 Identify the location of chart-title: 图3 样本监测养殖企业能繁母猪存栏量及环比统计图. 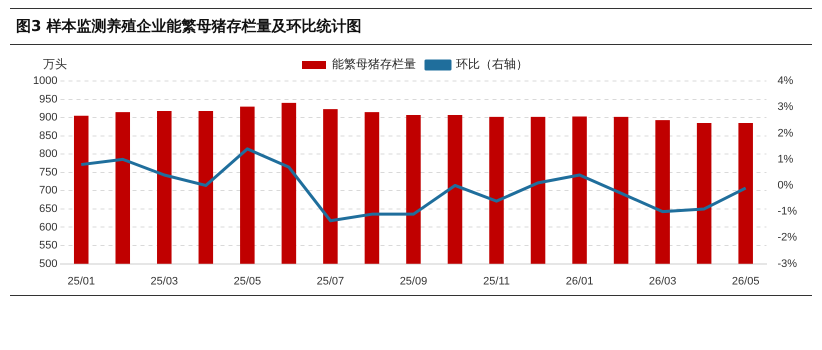
(411, 26).